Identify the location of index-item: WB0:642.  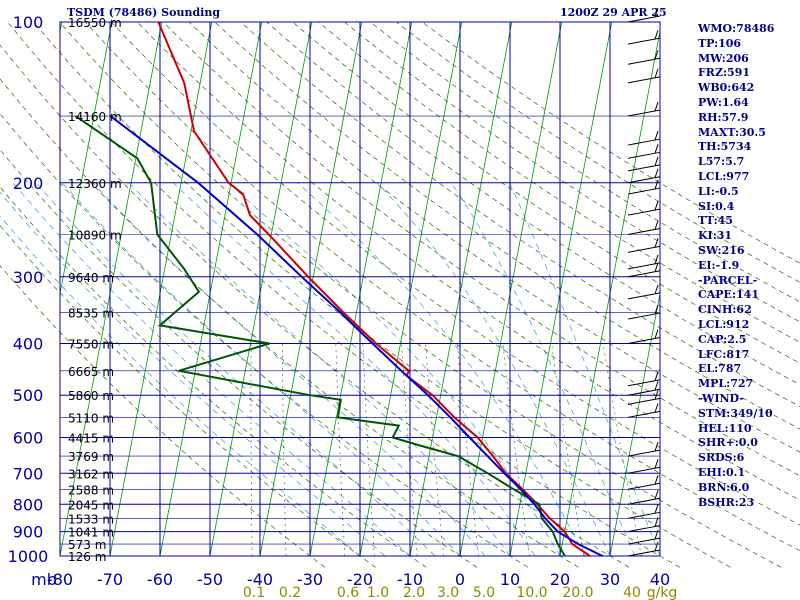
(726, 88).